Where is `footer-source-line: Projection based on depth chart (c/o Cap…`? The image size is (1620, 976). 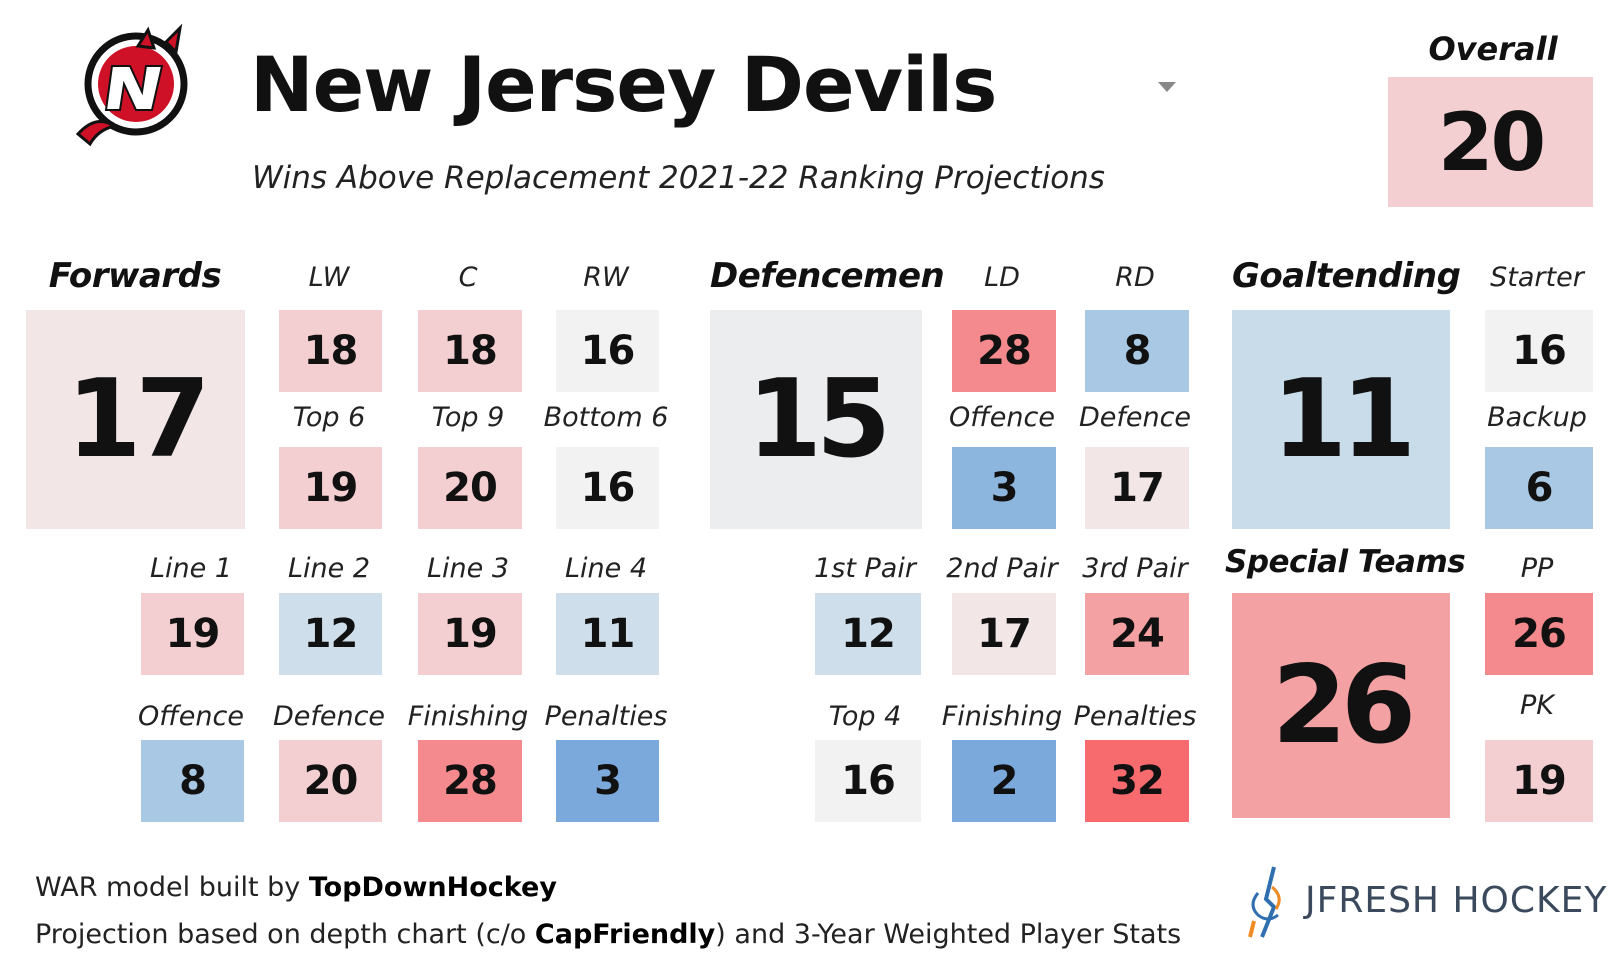
footer-source-line: Projection based on depth chart (c/o Cap… is located at coordinates (608, 934).